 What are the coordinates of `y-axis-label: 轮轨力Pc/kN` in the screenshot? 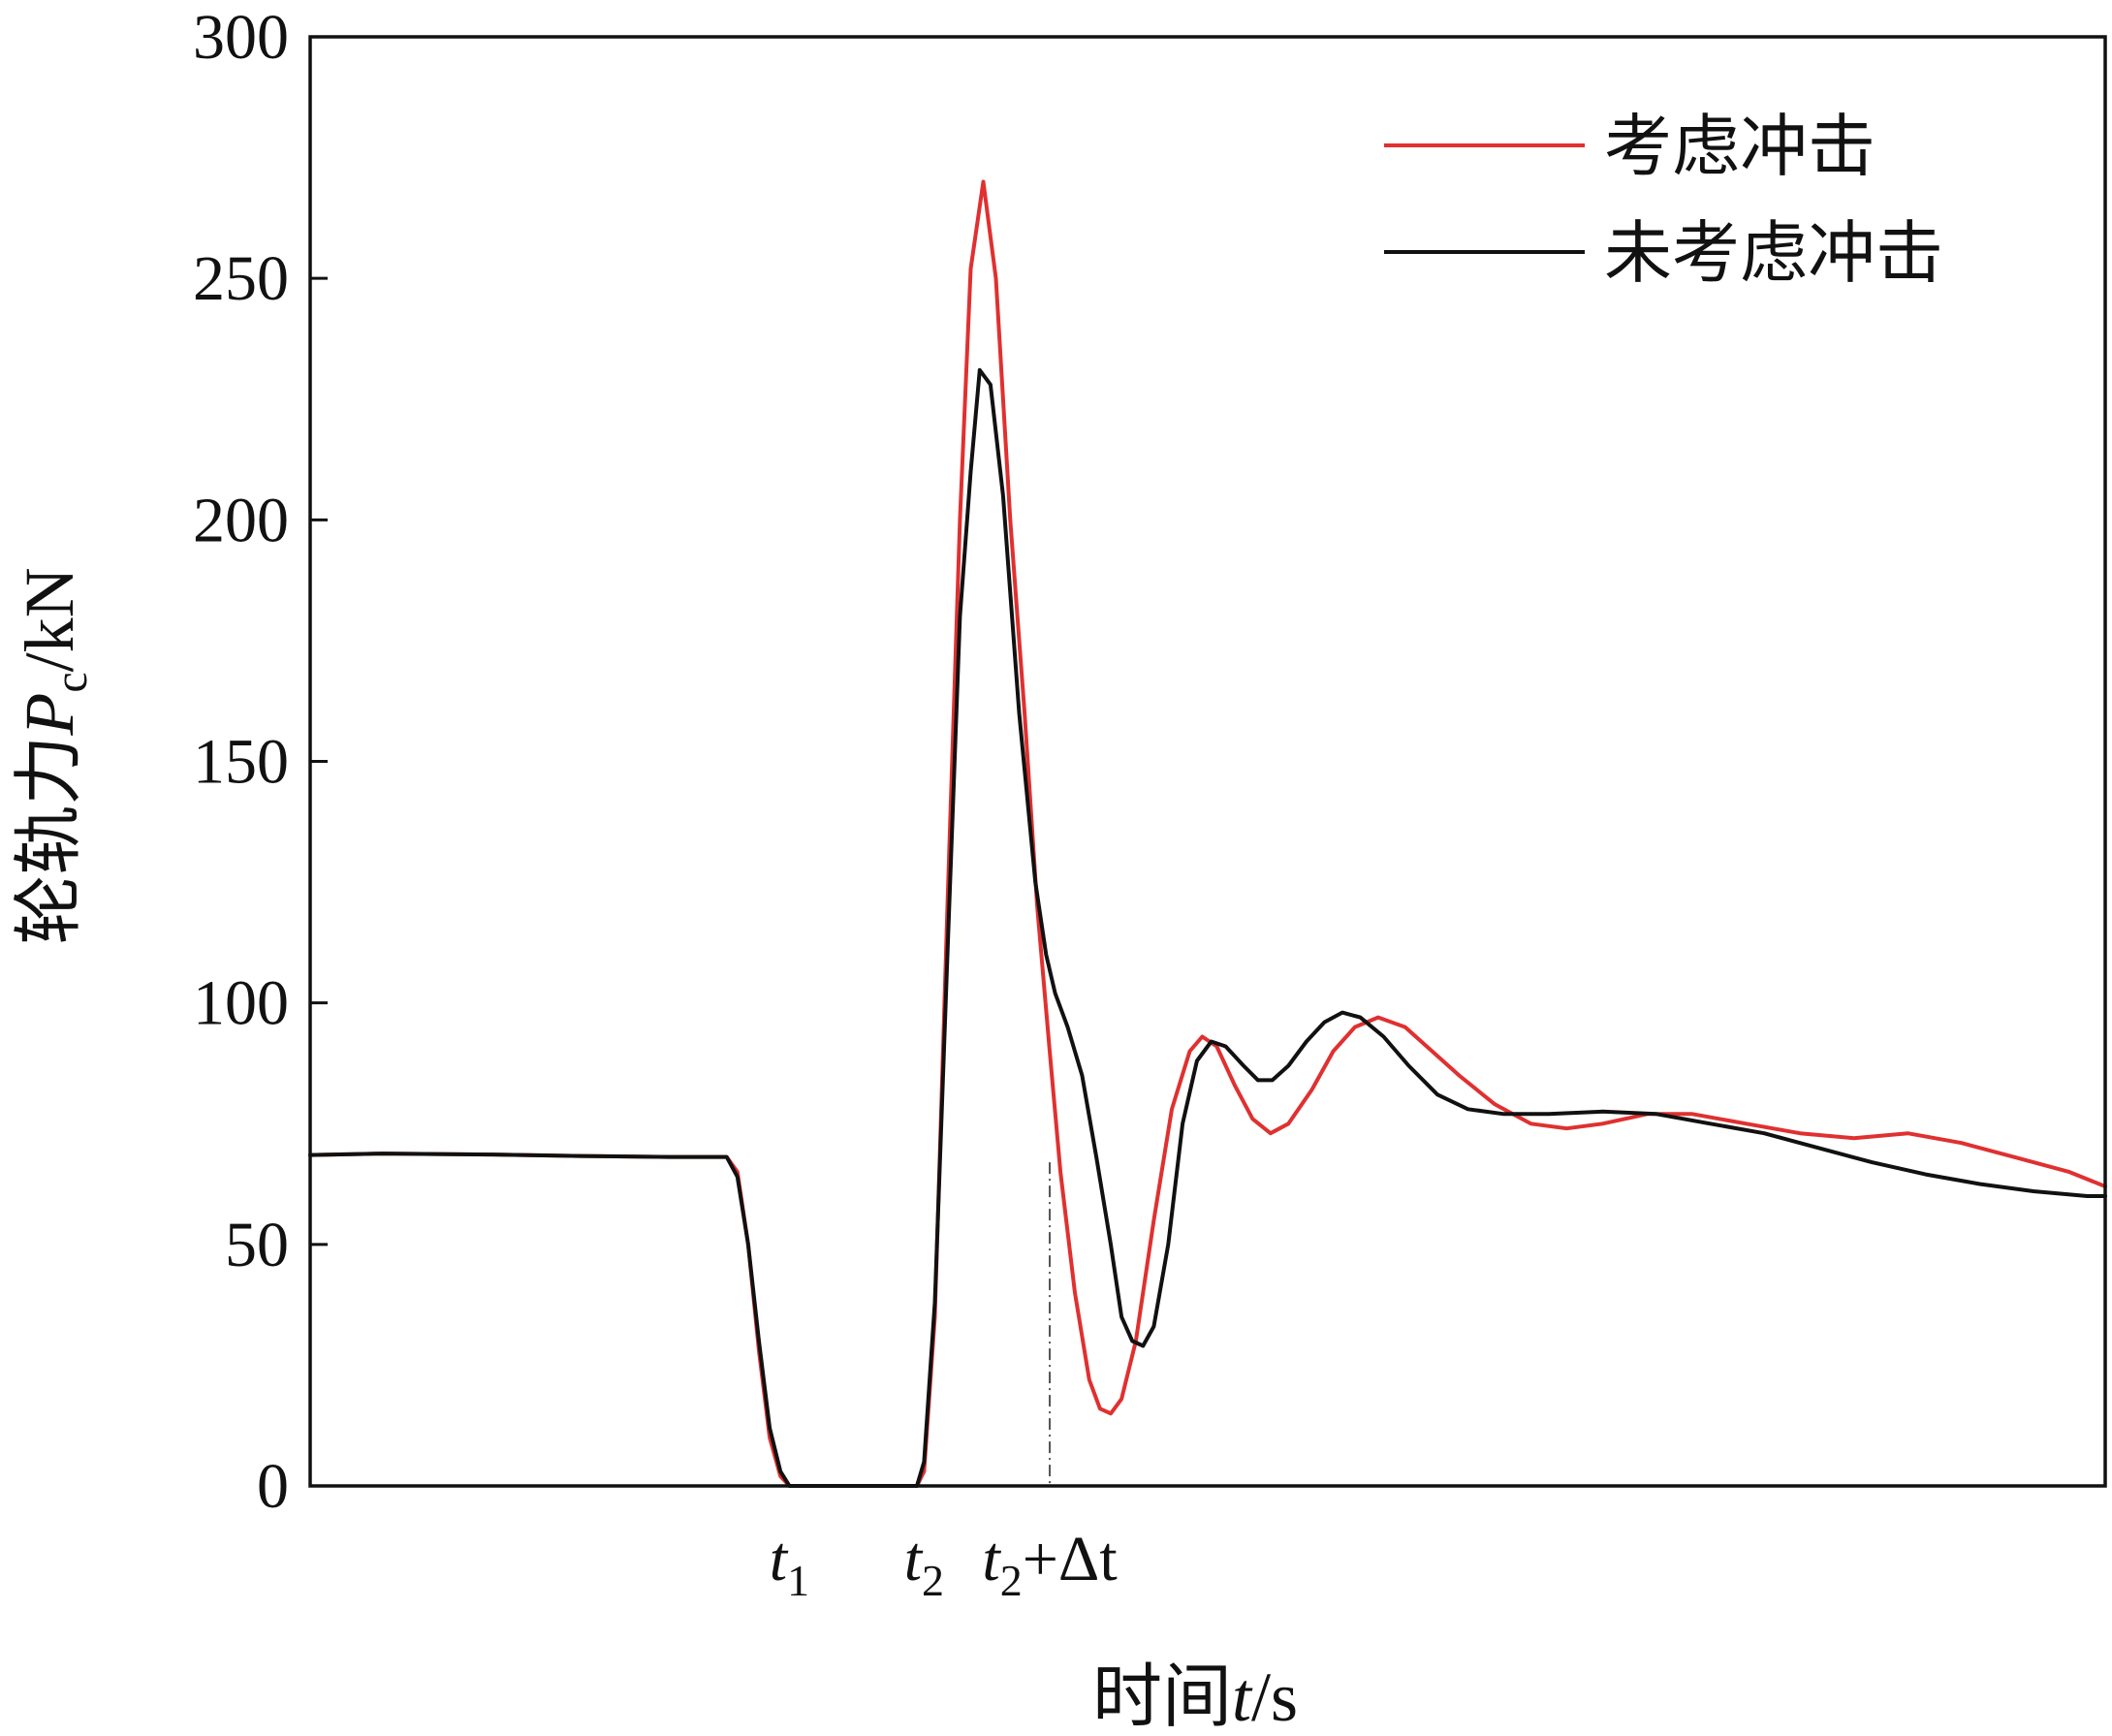 It's located at (54, 755).